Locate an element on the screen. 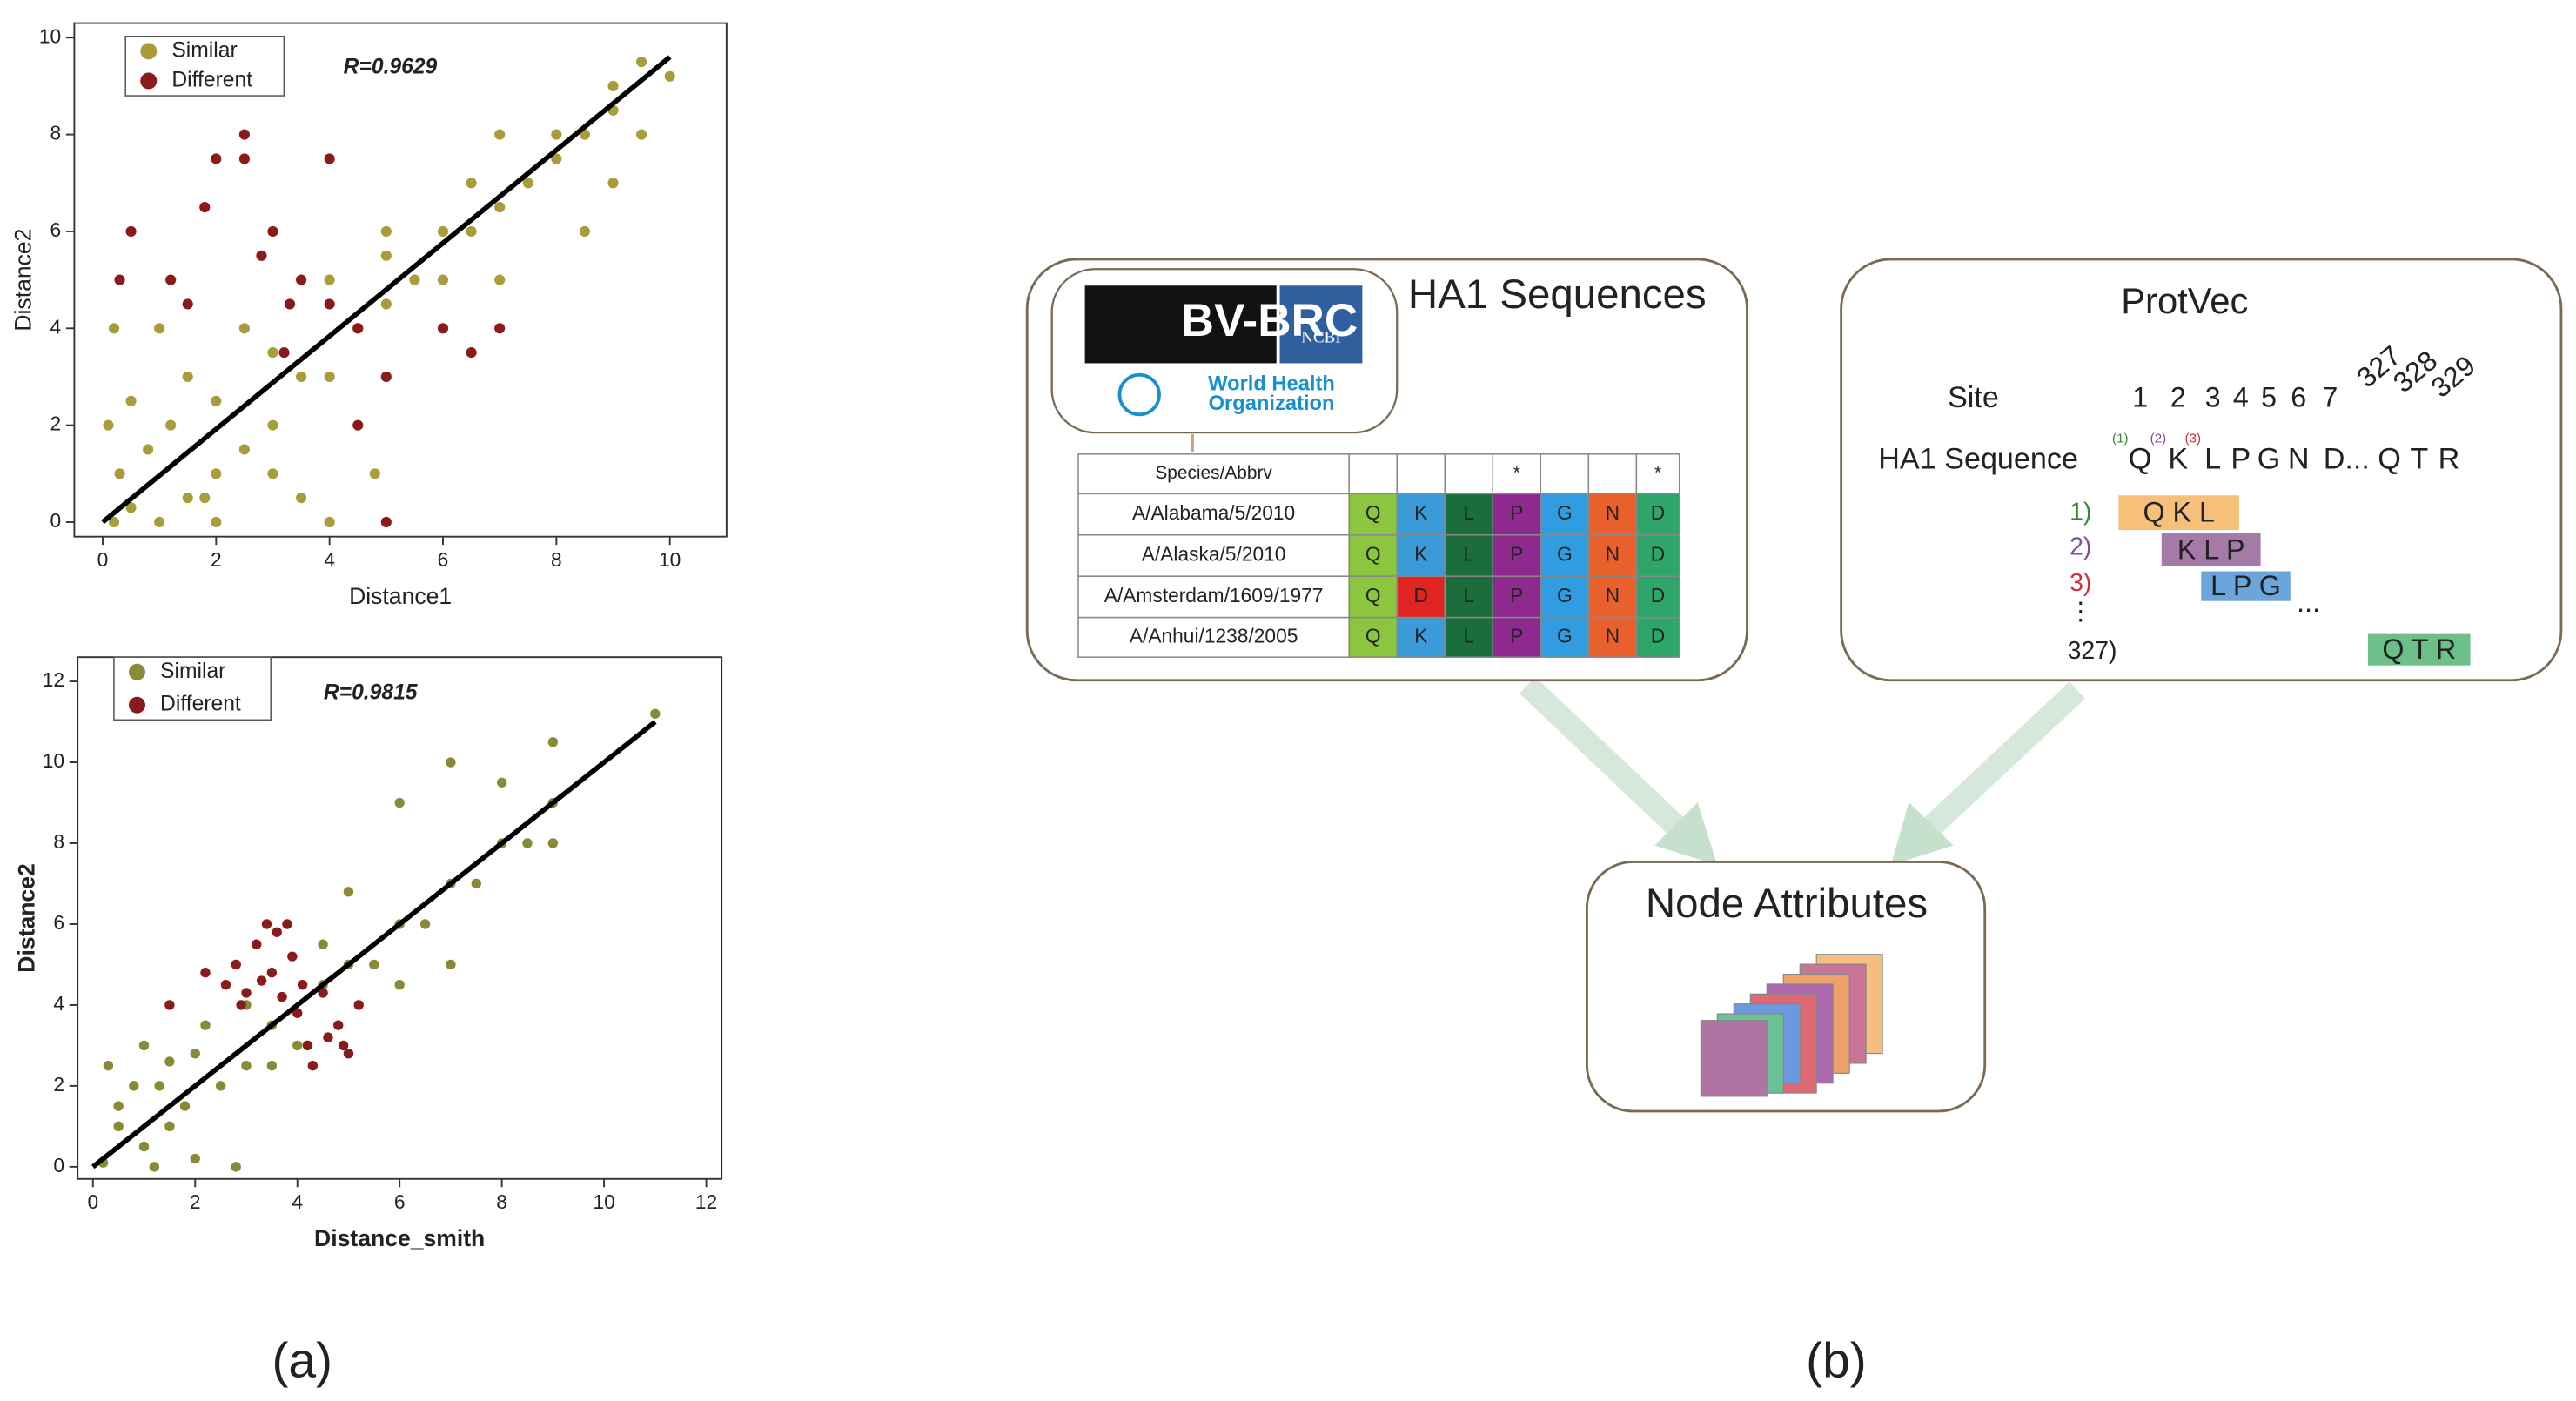  window-text: K L P is located at coordinates (2211, 549).